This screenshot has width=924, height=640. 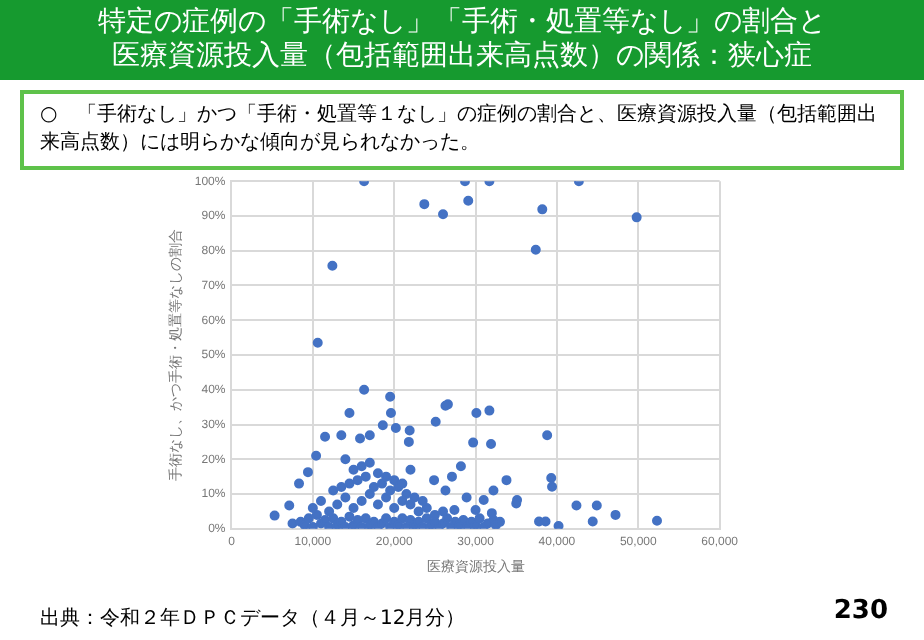 I want to click on source-note: 出典：令和２年ＤＰＣデータ（４月～12月分）, so click(x=253, y=618).